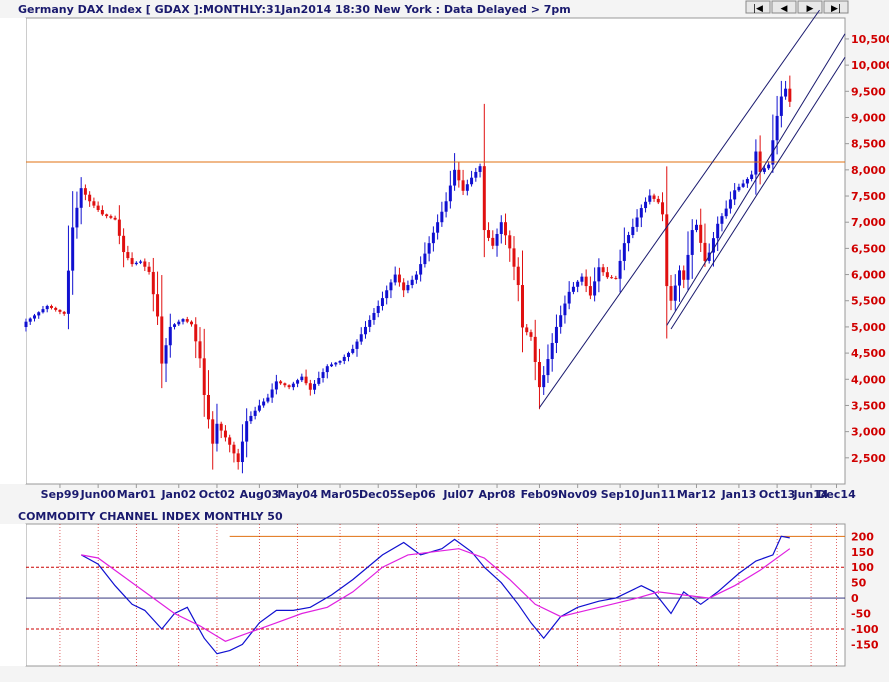 Image resolution: width=889 pixels, height=682 pixels. I want to click on x-tick-label: Aug03, so click(260, 494).